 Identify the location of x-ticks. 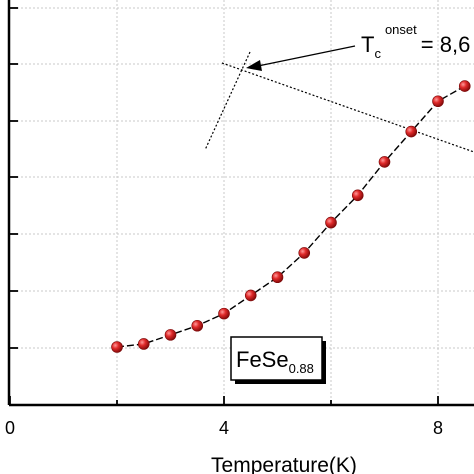
(224, 400).